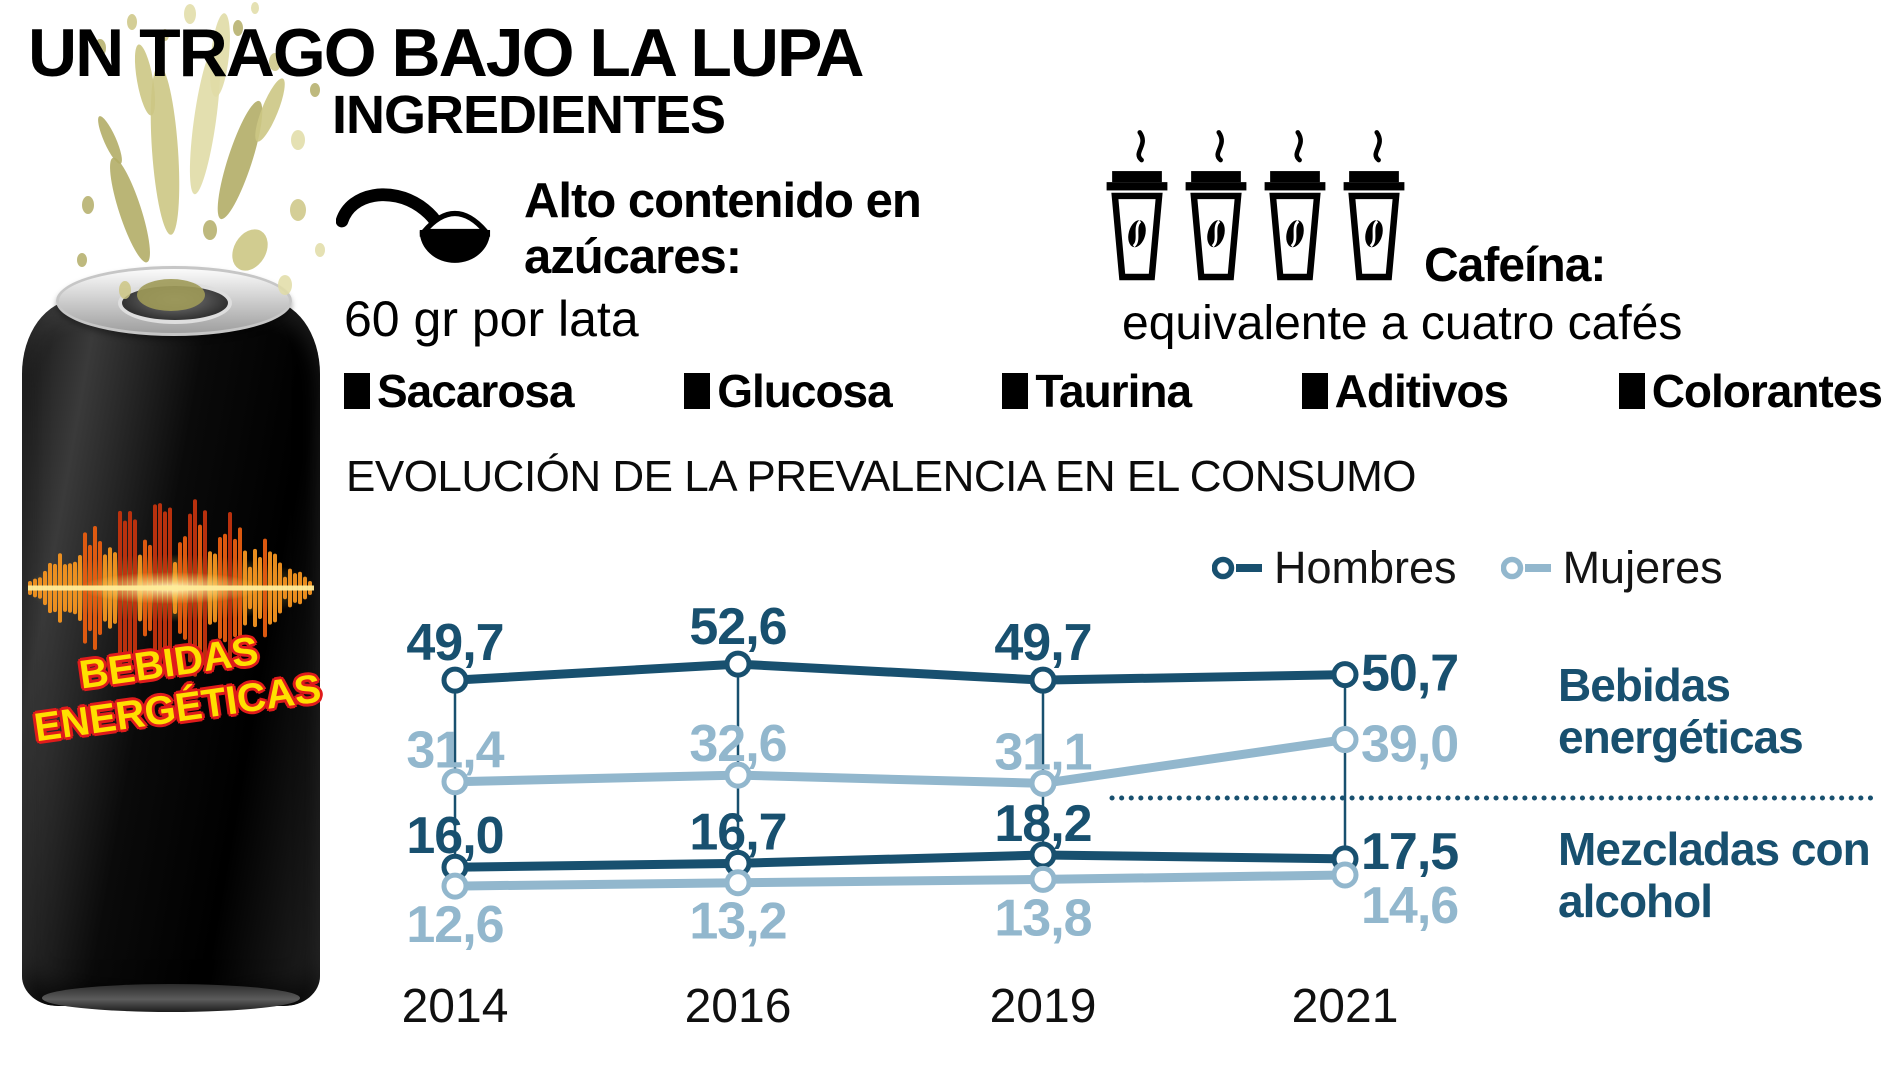  What do you see at coordinates (737, 627) in the screenshot?
I see `value-label: 52,6` at bounding box center [737, 627].